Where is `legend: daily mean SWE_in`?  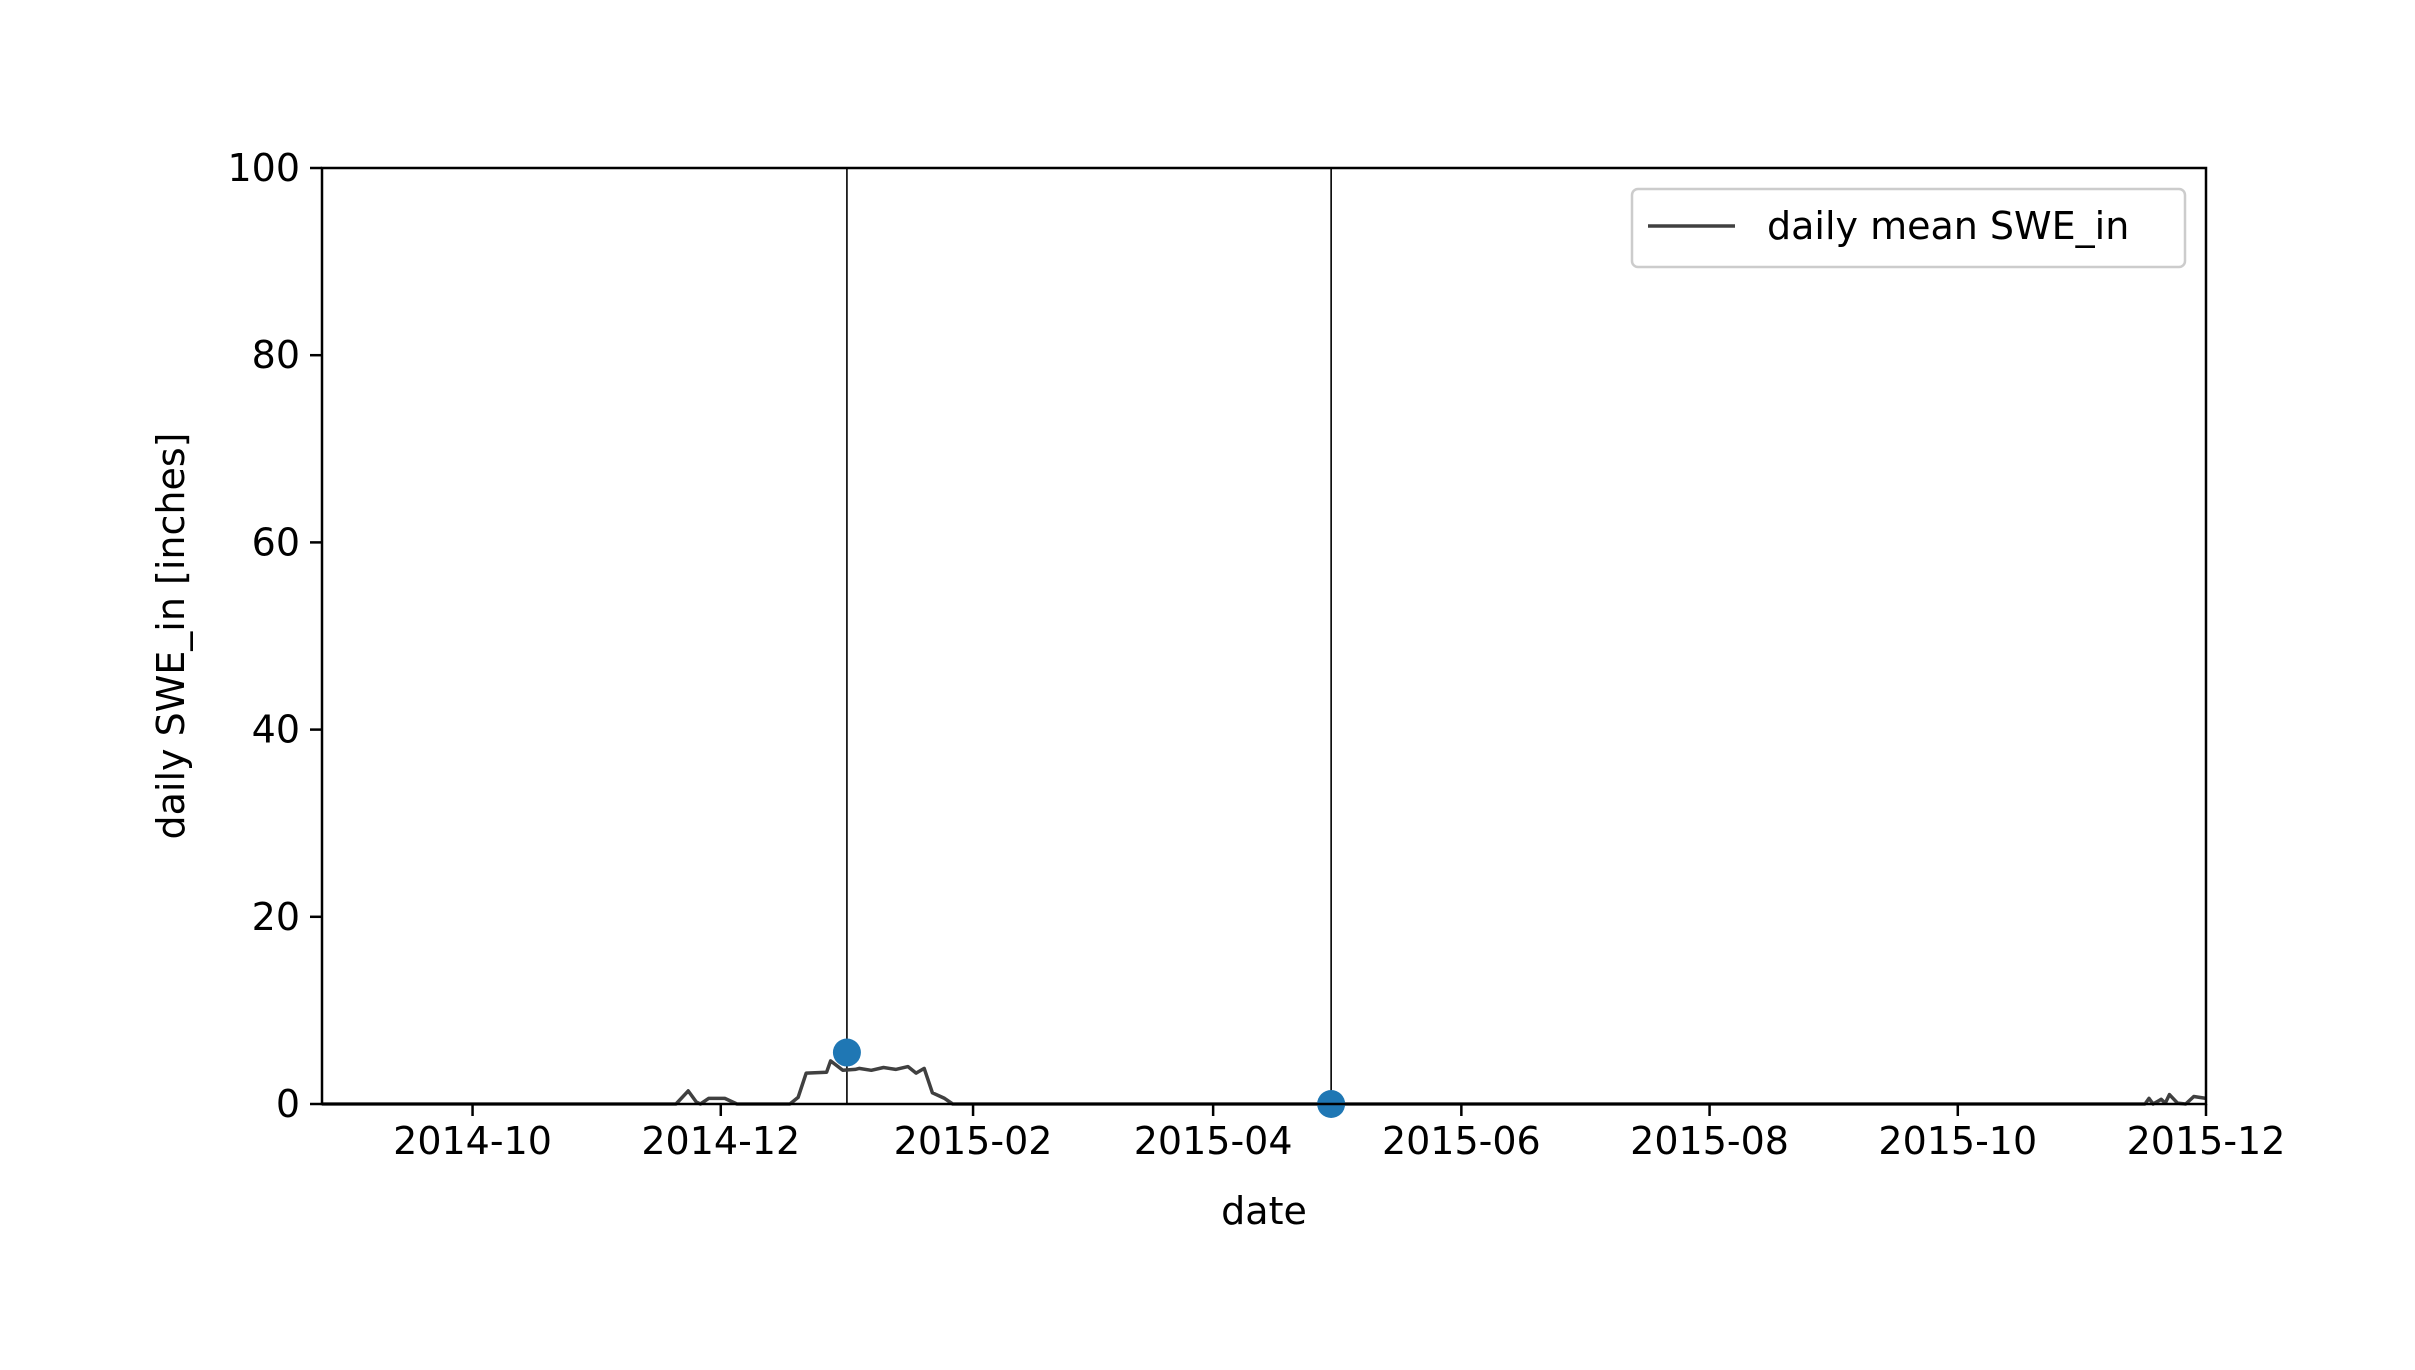
legend: daily mean SWE_in is located at coordinates (1908, 228).